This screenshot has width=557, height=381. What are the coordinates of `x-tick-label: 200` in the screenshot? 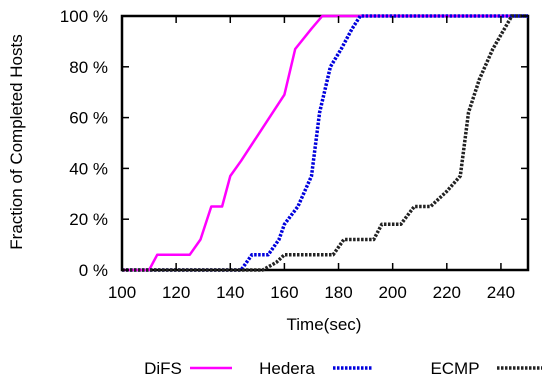 It's located at (392, 292).